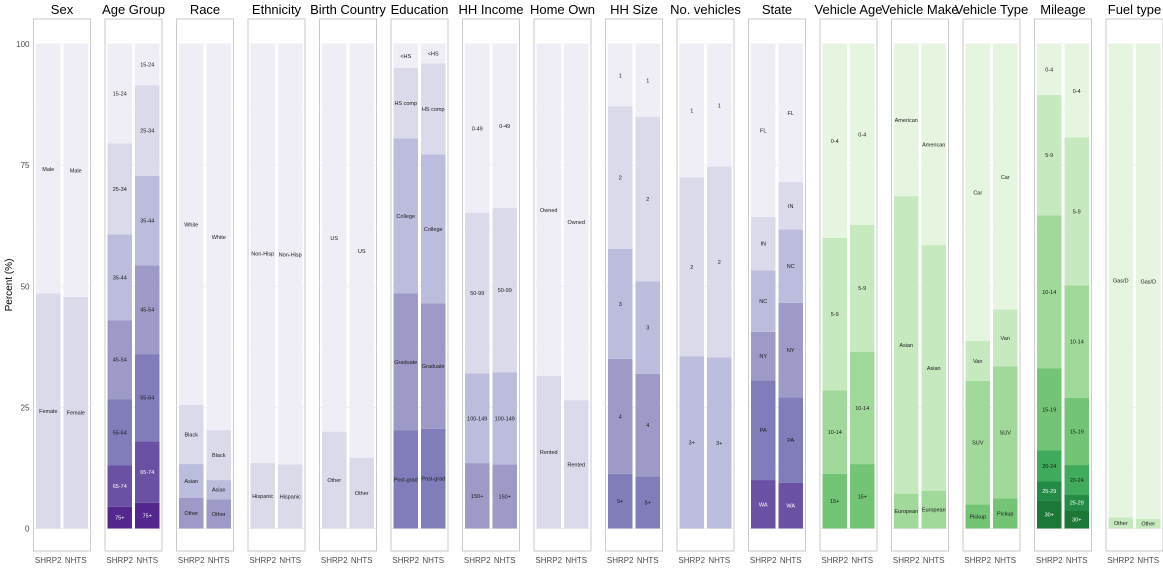 The height and width of the screenshot is (581, 1163). I want to click on segment-label-other: Other, so click(1148, 525).